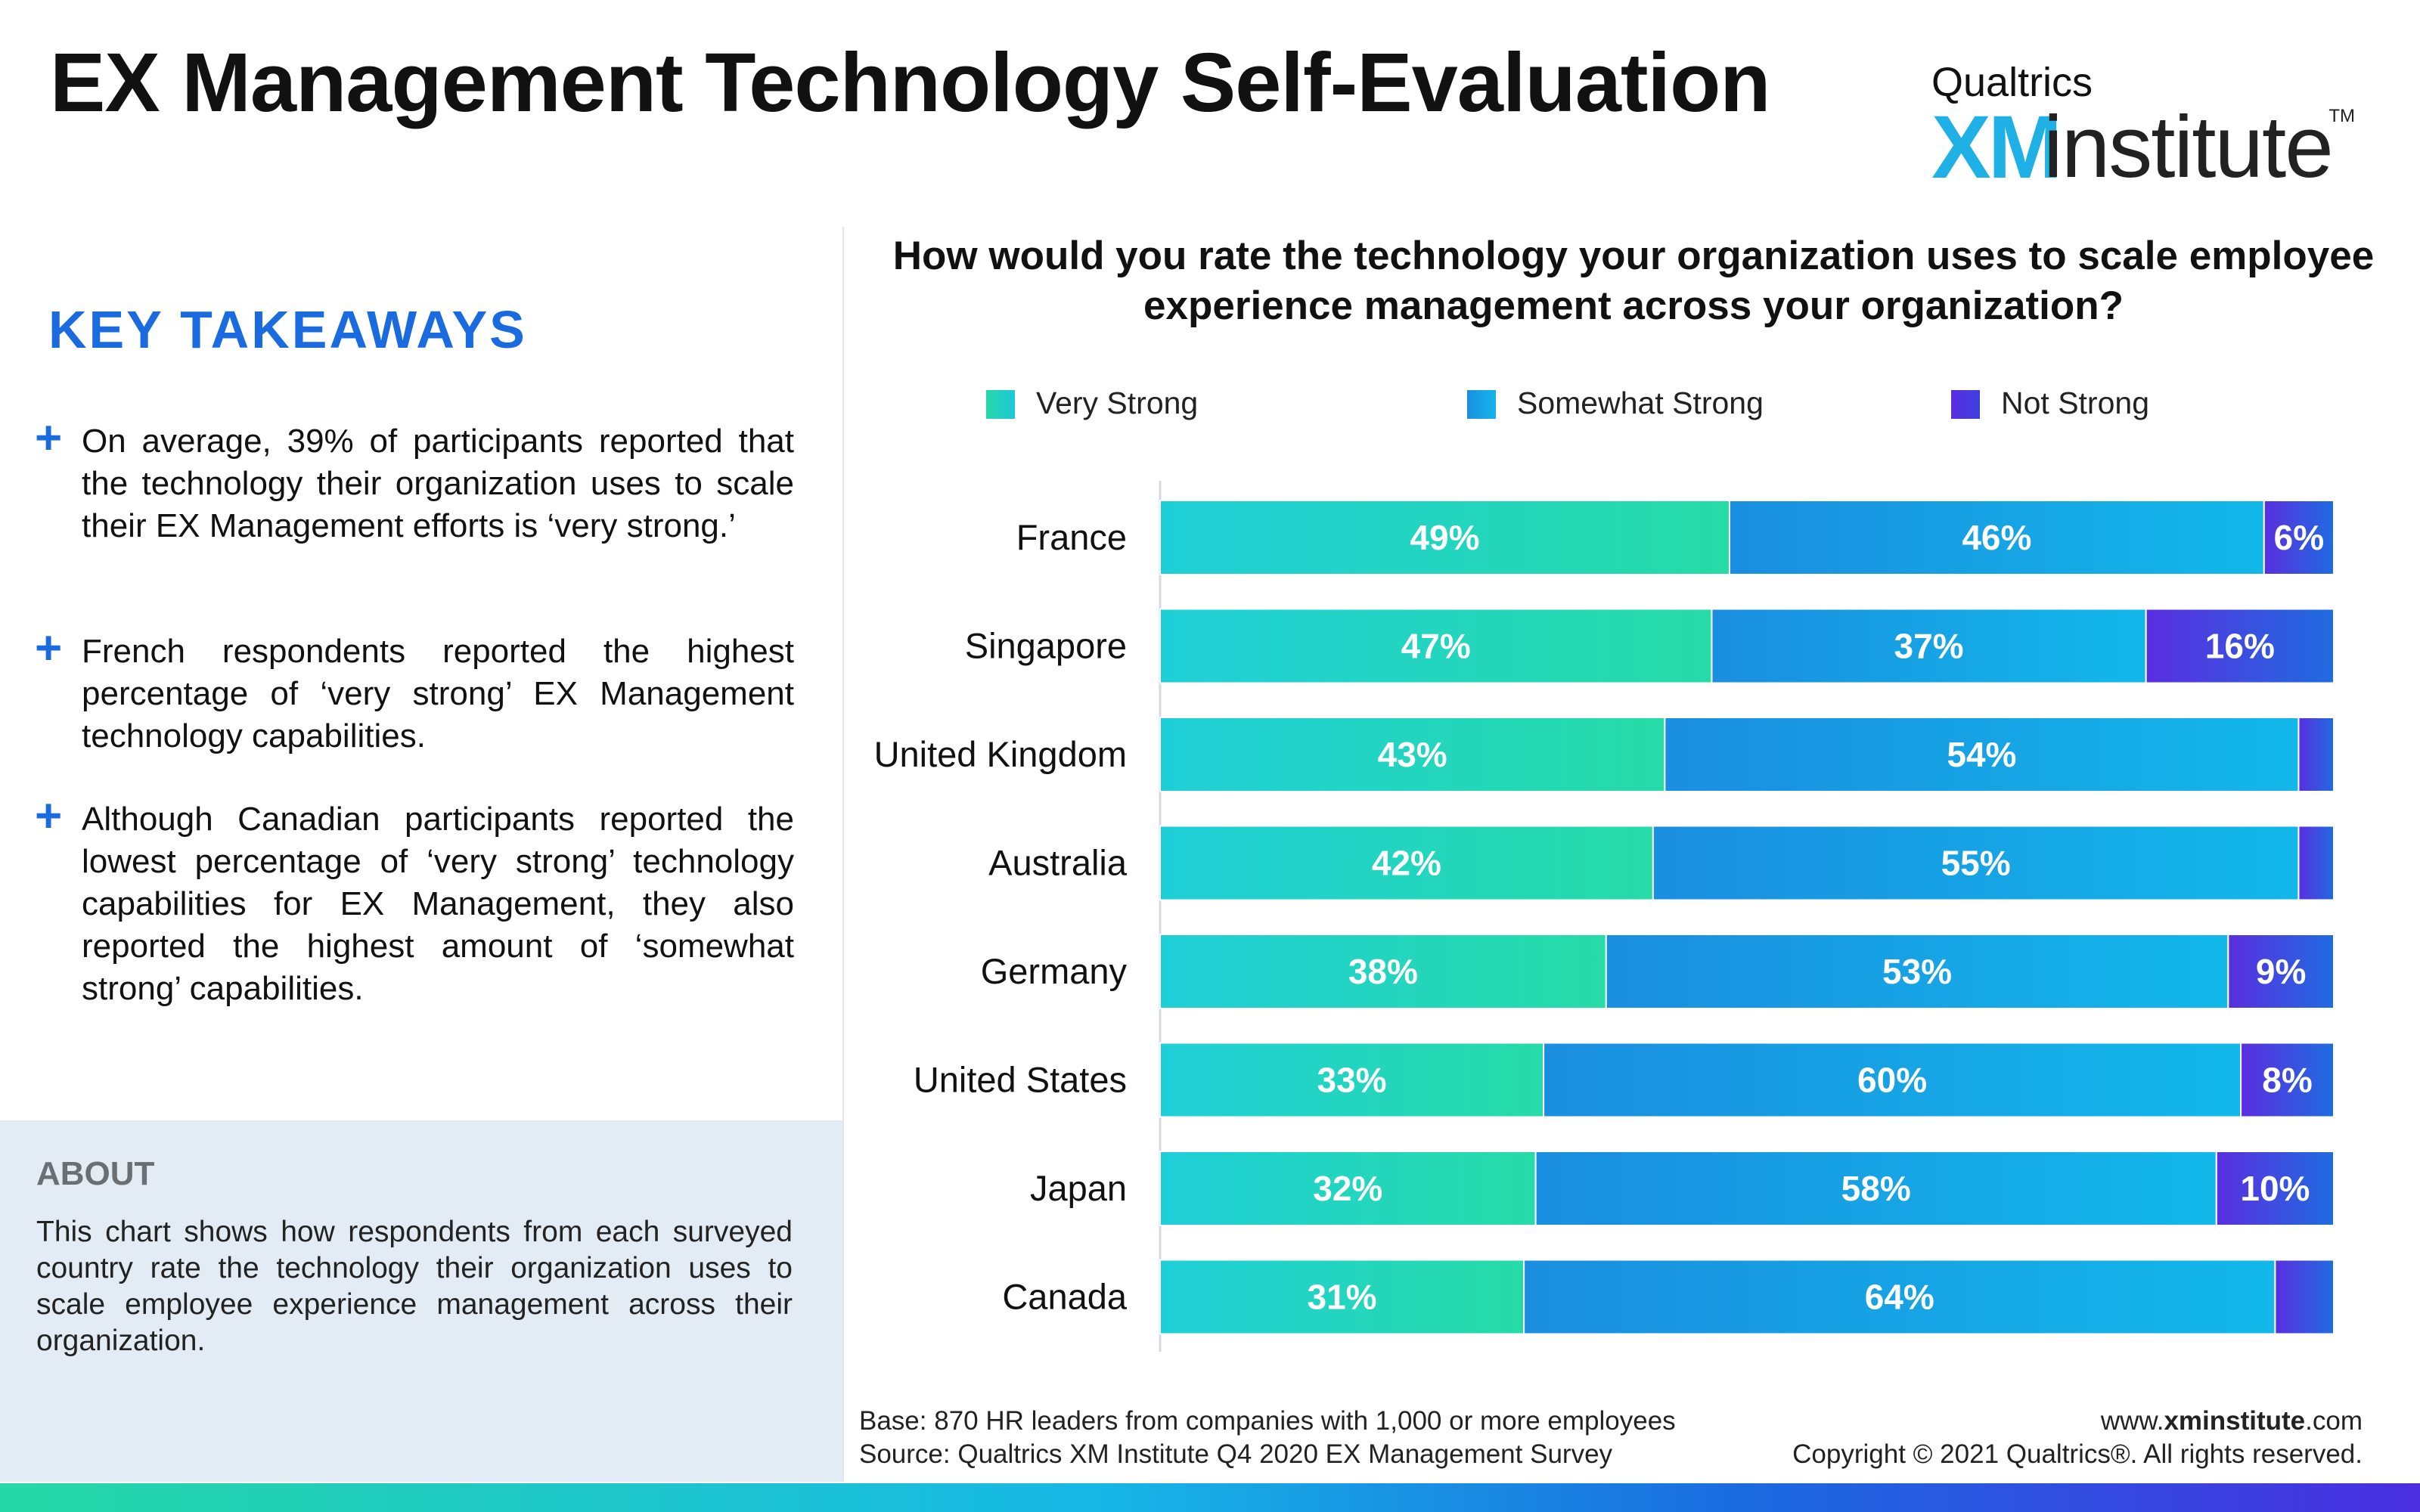 The width and height of the screenshot is (2420, 1512). Describe the element at coordinates (2012, 82) in the screenshot. I see `logo-brand: Qualtrics` at that location.